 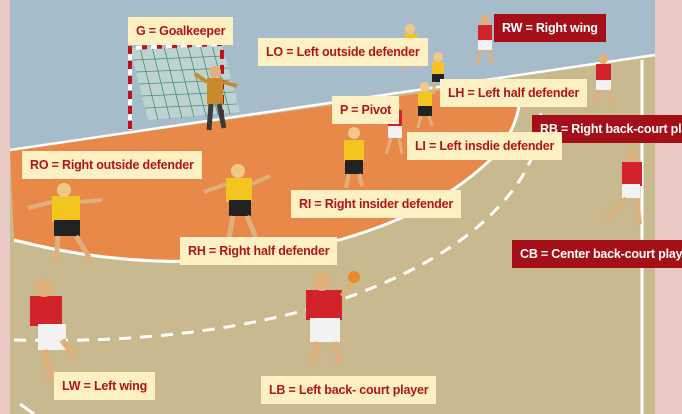 I want to click on label-left-inside-defender: LI = Left insdie defender, so click(x=485, y=146).